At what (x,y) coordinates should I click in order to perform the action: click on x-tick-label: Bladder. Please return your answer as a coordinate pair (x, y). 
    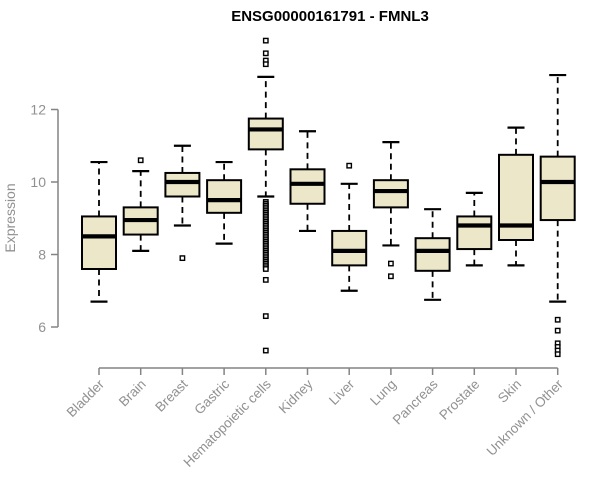
    Looking at the image, I should click on (86, 398).